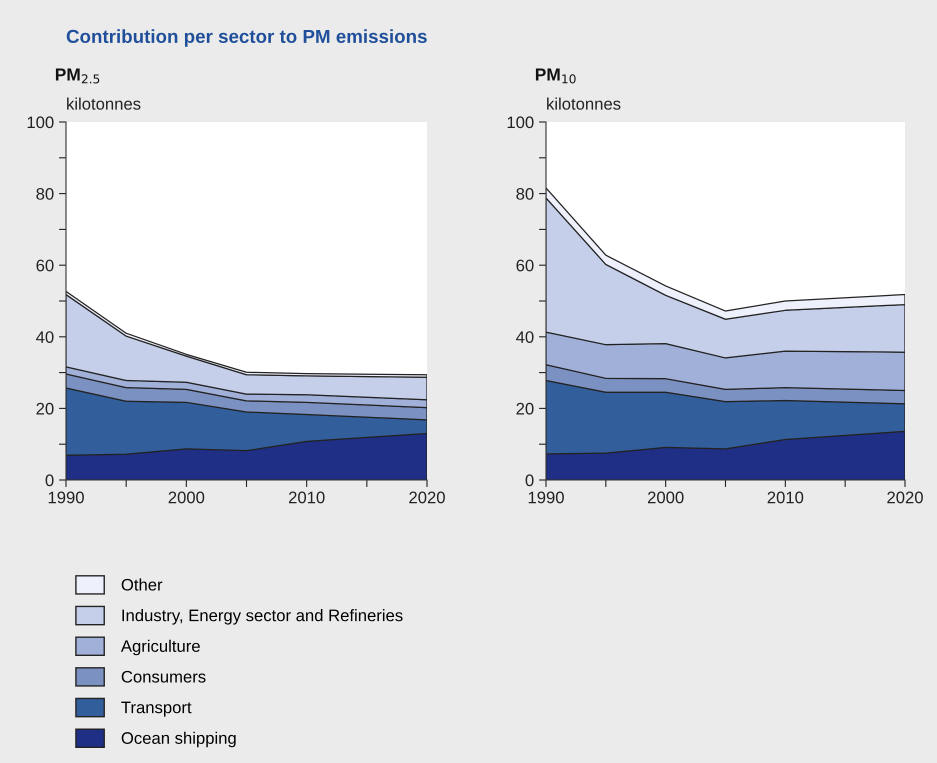 The image size is (937, 763). What do you see at coordinates (246, 38) in the screenshot?
I see `chart-title: Contribution per sector to PM emissions` at bounding box center [246, 38].